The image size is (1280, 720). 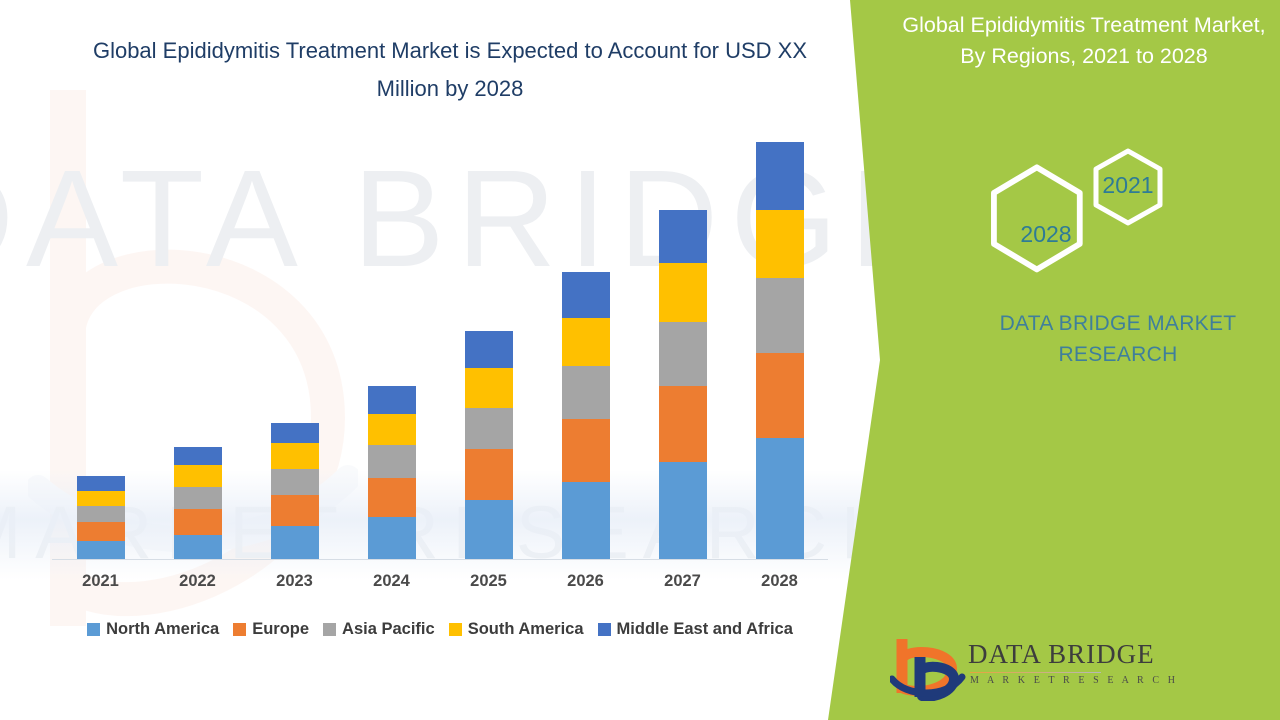 What do you see at coordinates (1090, 215) in the screenshot?
I see `hexagon-group: 2021 2028` at bounding box center [1090, 215].